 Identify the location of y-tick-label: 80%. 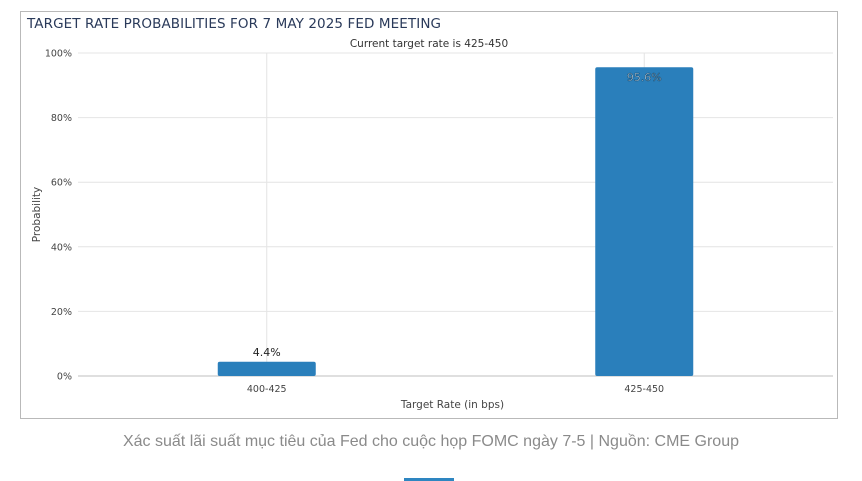
(61, 118).